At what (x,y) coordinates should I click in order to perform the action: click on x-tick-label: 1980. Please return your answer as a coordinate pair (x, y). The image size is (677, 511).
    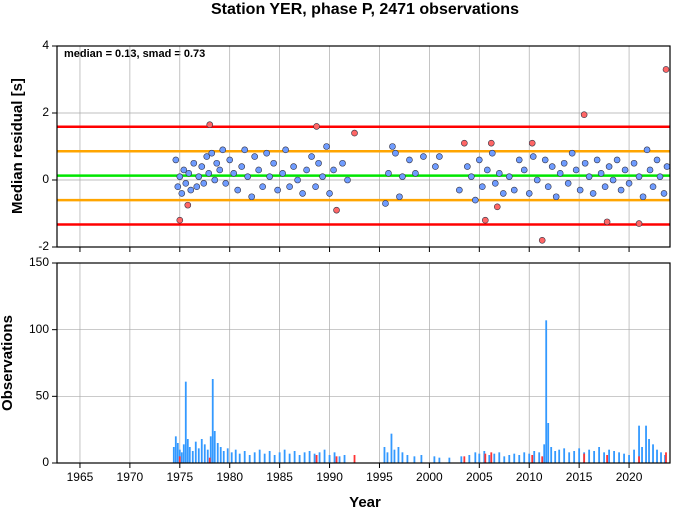
    Looking at the image, I should click on (229, 477).